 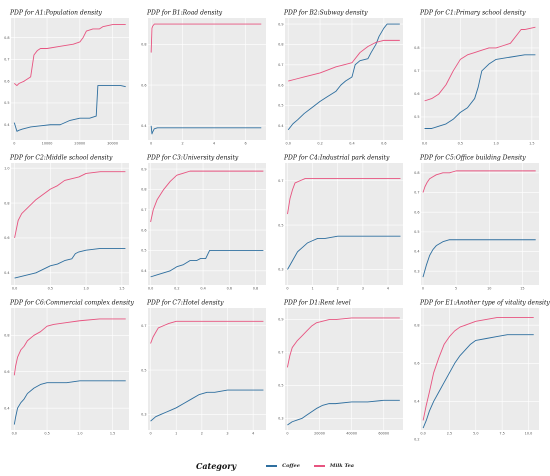 What do you see at coordinates (342, 466) in the screenshot?
I see `legend-label-milk-tea: Milk Tea` at bounding box center [342, 466].